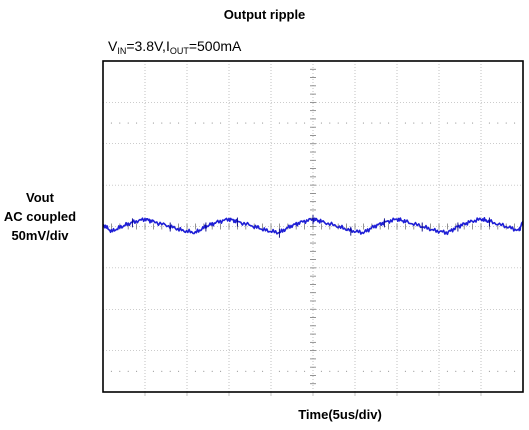 The image size is (529, 430). What do you see at coordinates (122, 51) in the screenshot?
I see `vin-subscript: IN` at bounding box center [122, 51].